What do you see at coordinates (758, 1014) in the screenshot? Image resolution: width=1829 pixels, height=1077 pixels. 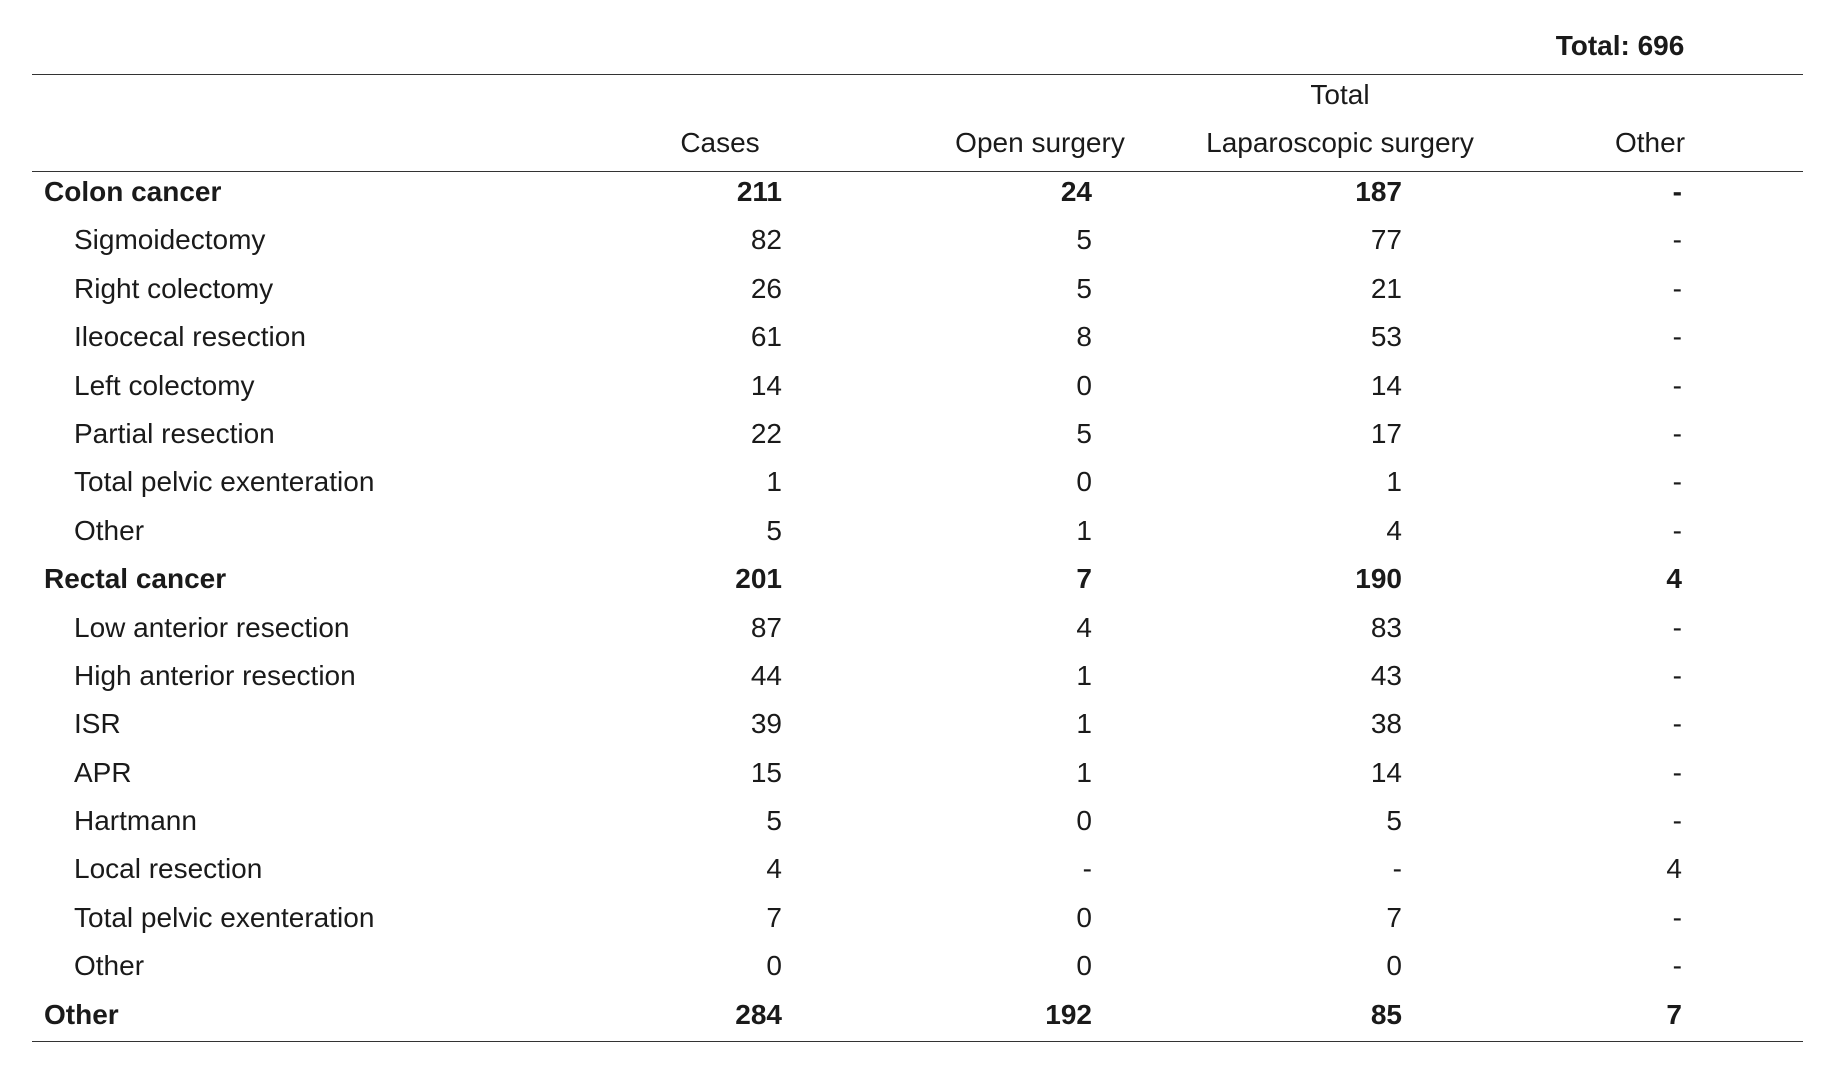 I see `cell-cases: 284` at bounding box center [758, 1014].